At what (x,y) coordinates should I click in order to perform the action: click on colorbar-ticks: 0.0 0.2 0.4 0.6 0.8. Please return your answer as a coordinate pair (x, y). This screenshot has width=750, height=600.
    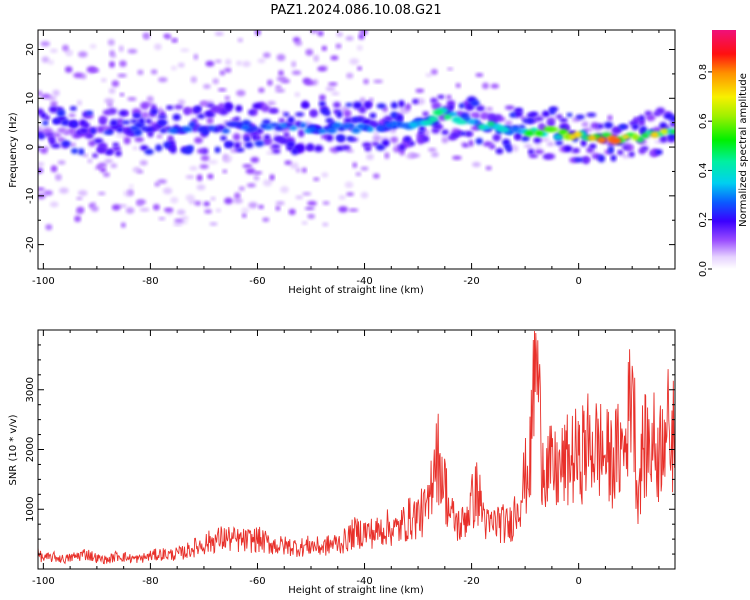
    Looking at the image, I should click on (705, 170).